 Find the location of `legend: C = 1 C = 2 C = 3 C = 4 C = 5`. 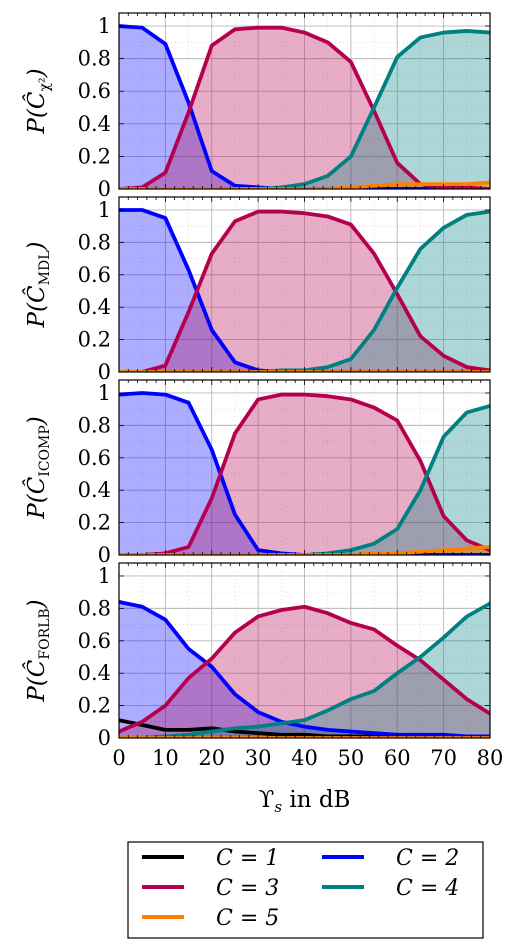

legend: C = 1 C = 2 C = 3 C = 4 C = 5 is located at coordinates (305, 890).